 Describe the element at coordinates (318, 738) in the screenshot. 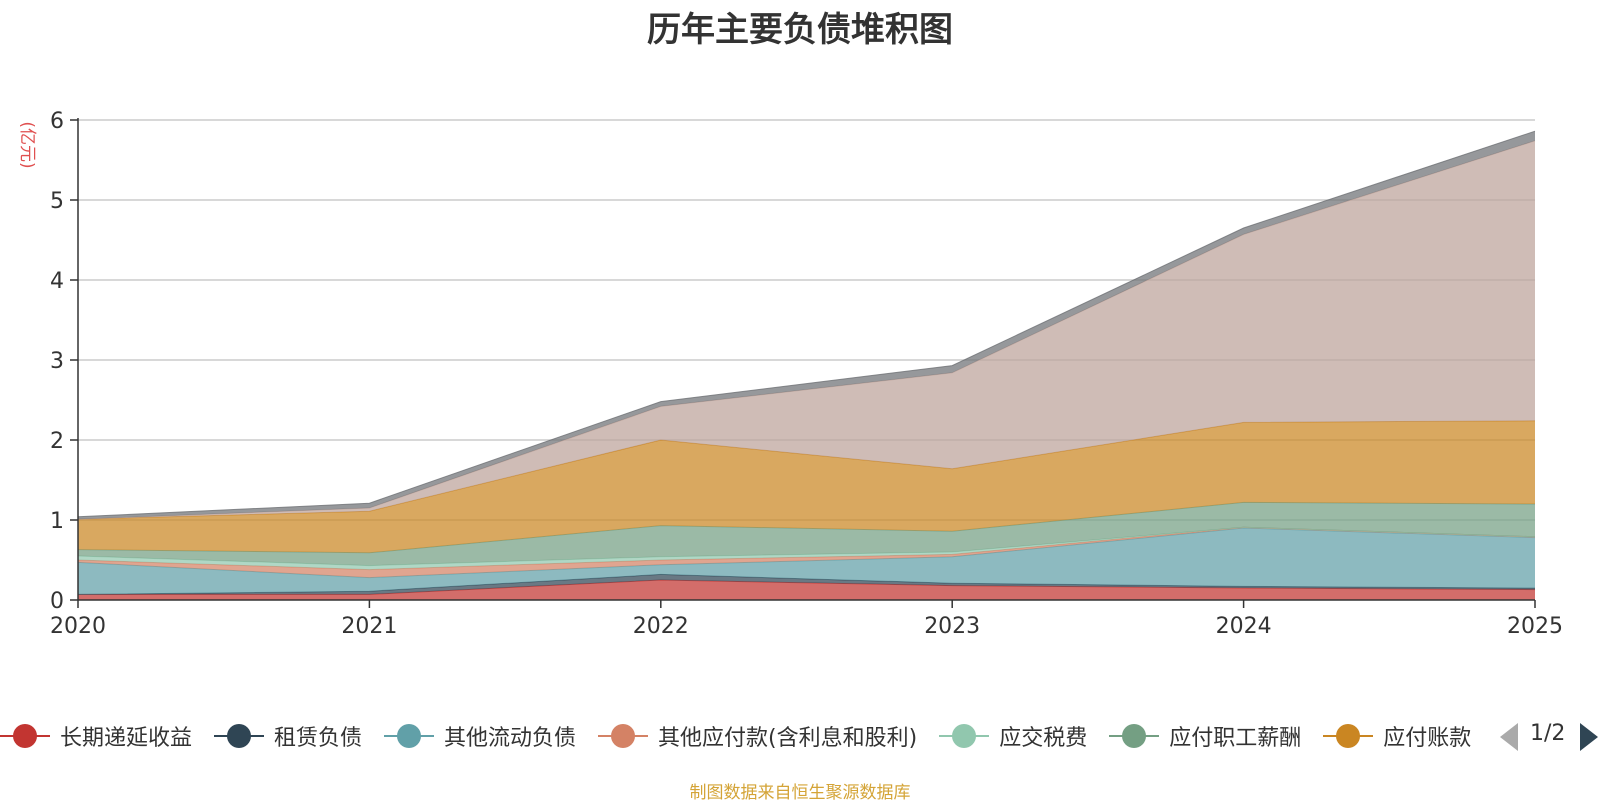

I see `legend-label: 租赁负债` at that location.